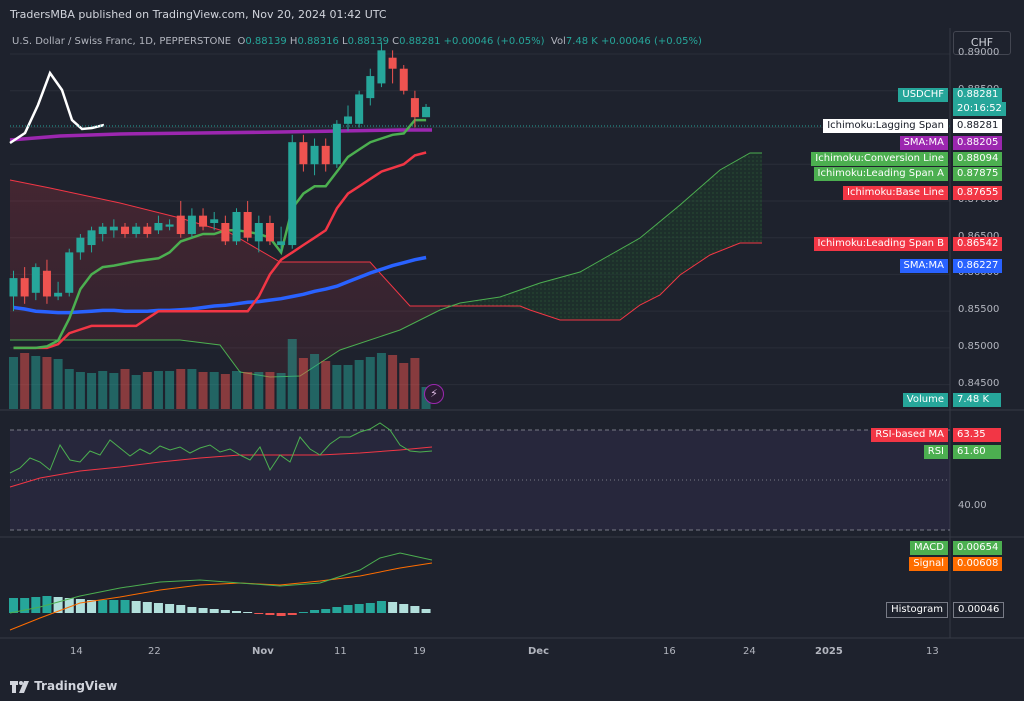  What do you see at coordinates (880, 174) in the screenshot?
I see `indicator-name-label: Ichimoku:Leading Span A` at bounding box center [880, 174].